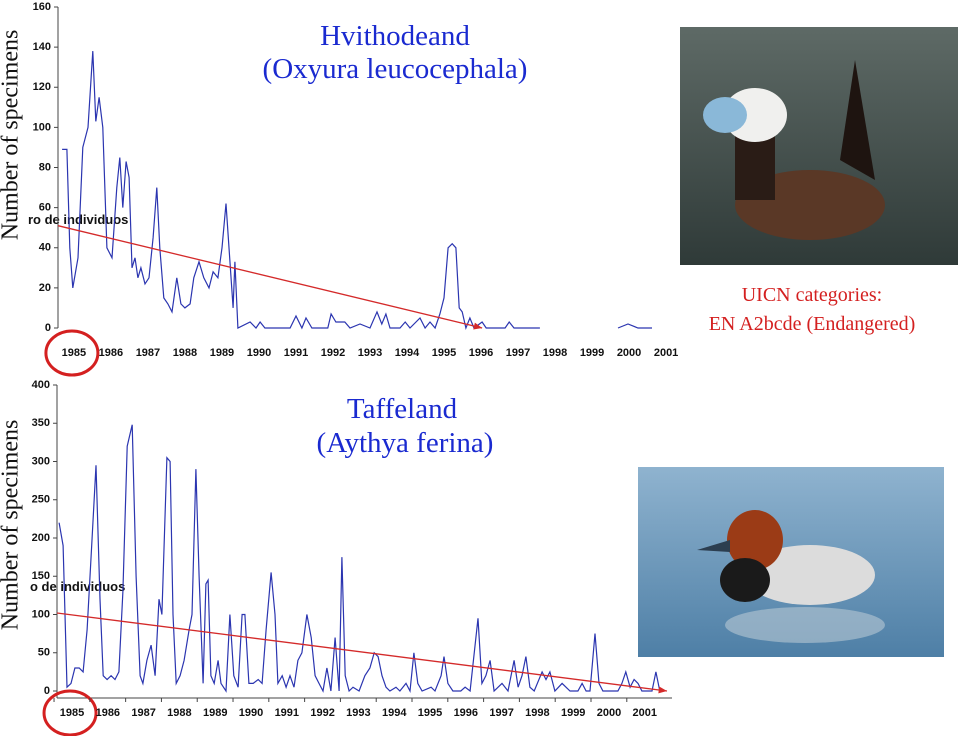 Image resolution: width=960 pixels, height=736 pixels. What do you see at coordinates (41, 500) in the screenshot?
I see `y-tick-label: 250` at bounding box center [41, 500].